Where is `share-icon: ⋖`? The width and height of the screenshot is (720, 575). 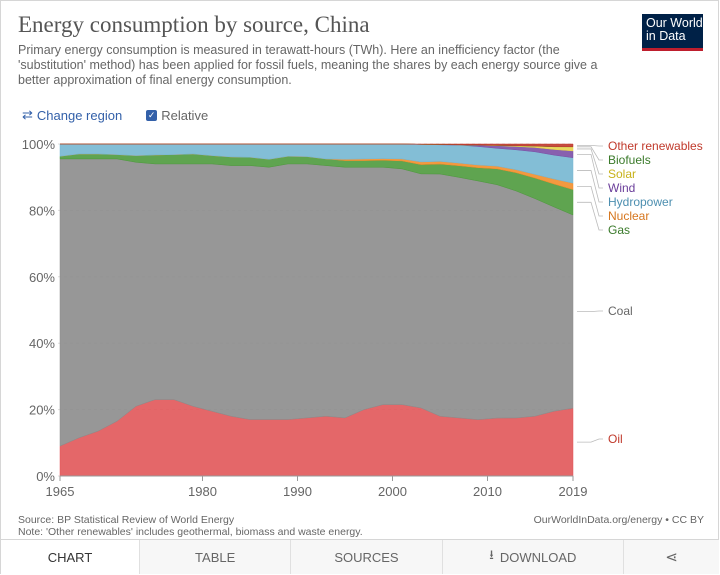 share-icon: ⋖ is located at coordinates (671, 557).